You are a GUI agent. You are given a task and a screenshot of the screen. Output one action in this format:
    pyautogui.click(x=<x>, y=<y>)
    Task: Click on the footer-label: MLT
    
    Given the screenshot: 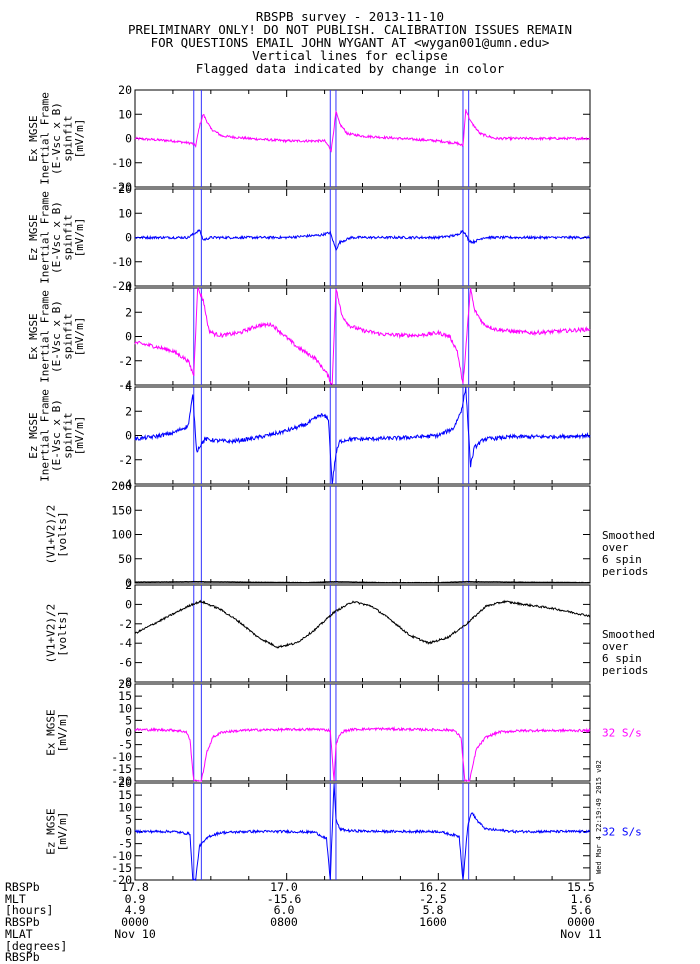 What is the action you would take?
    pyautogui.click(x=15, y=898)
    